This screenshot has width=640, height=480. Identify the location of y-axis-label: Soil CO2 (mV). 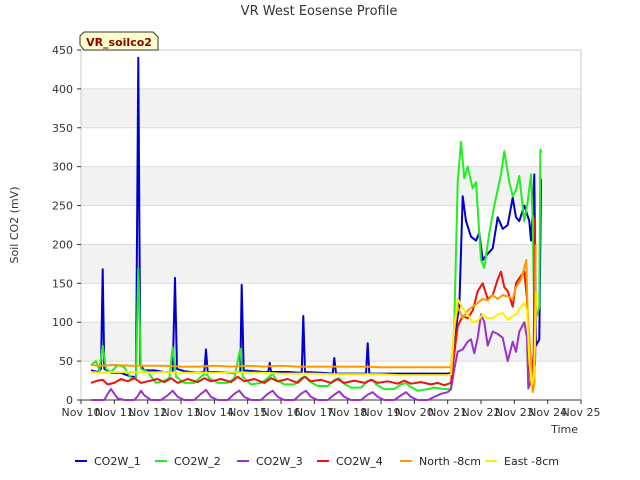
(14, 225).